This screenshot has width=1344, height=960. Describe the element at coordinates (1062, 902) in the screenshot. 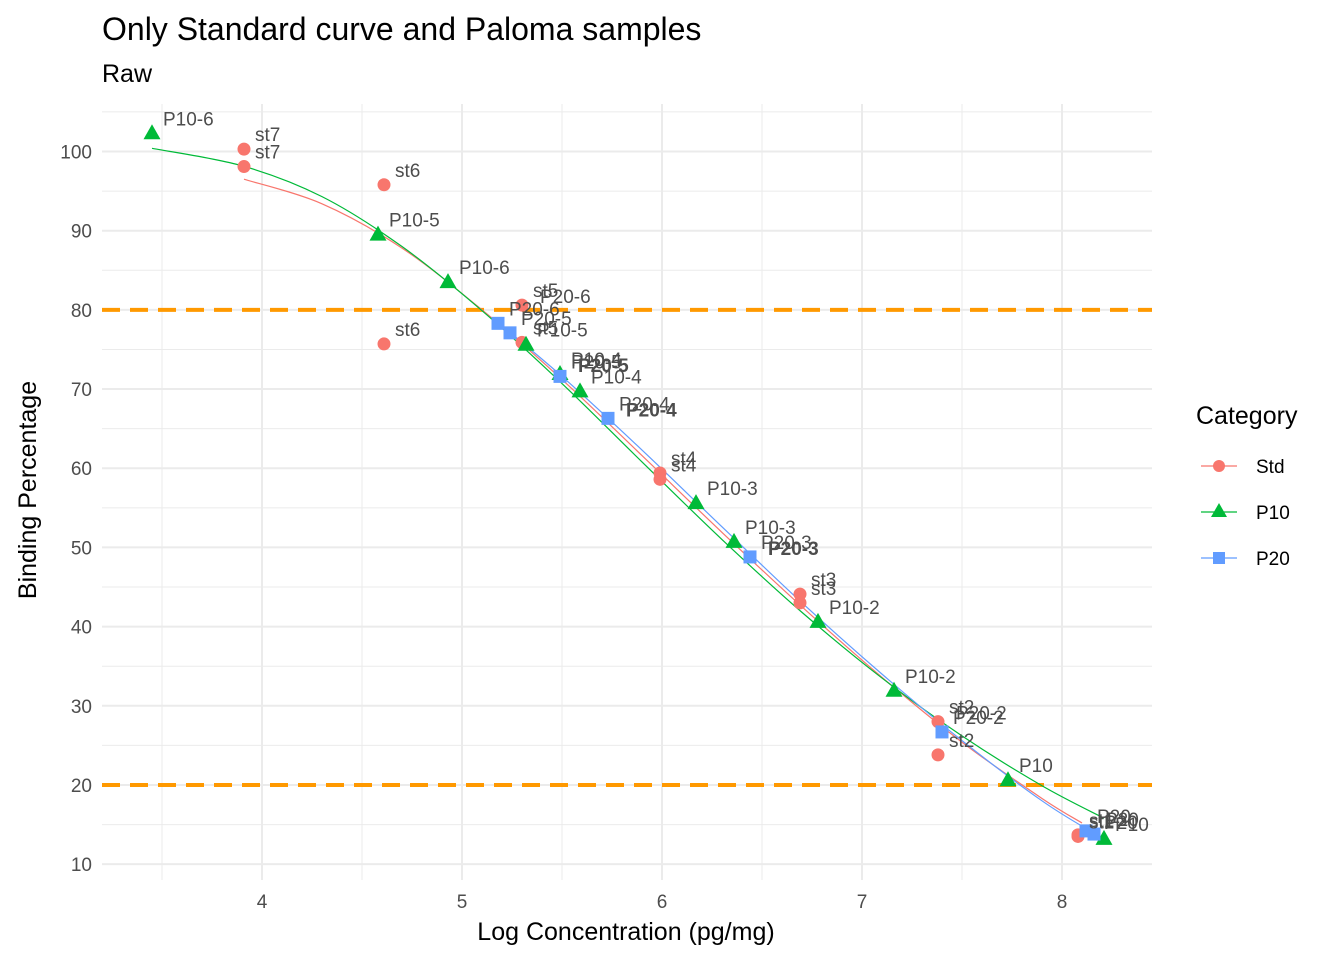

I see `x-tick-label: 8` at that location.